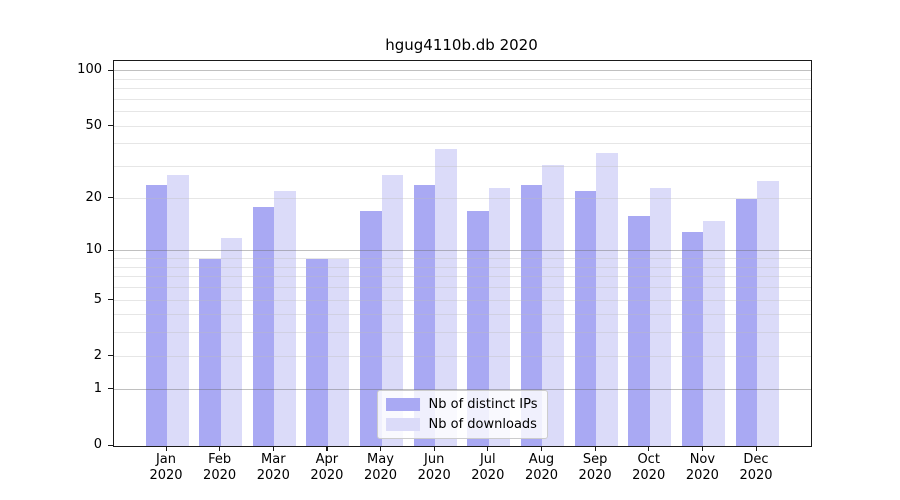 This screenshot has height=500, width=900. Describe the element at coordinates (285, 318) in the screenshot. I see `bar-mar-downloads` at that location.